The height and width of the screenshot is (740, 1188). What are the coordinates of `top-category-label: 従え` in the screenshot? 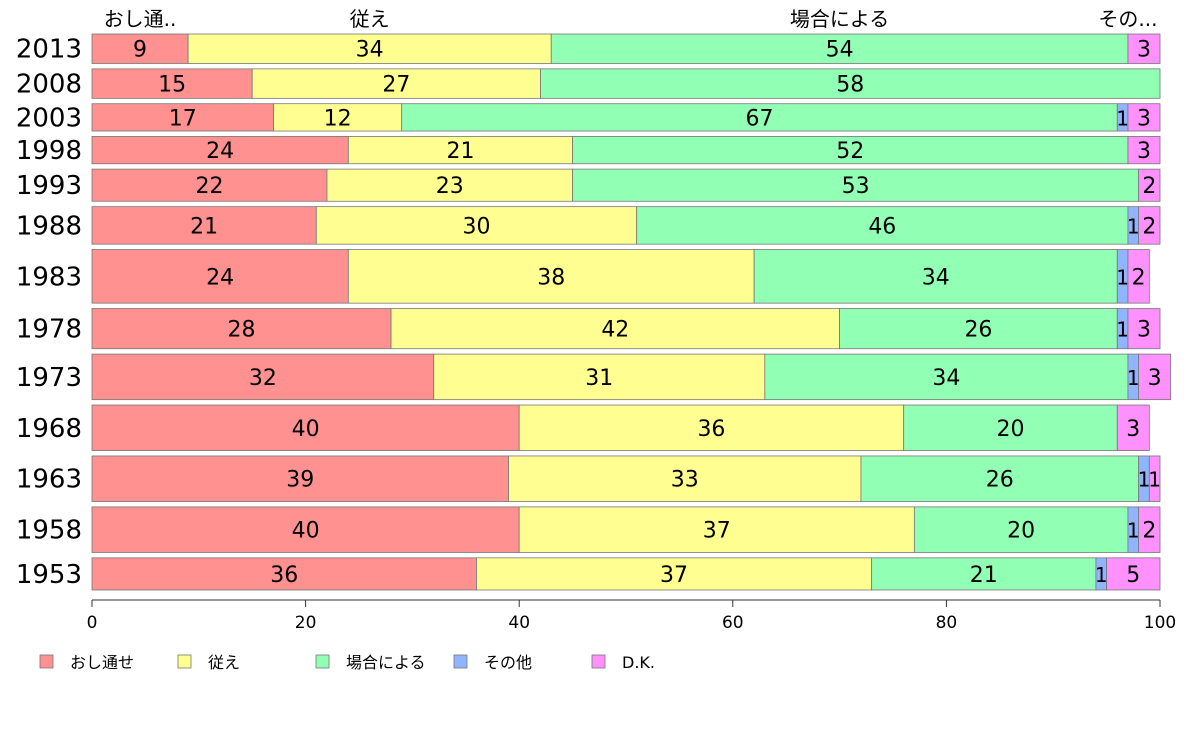 It's located at (370, 19).